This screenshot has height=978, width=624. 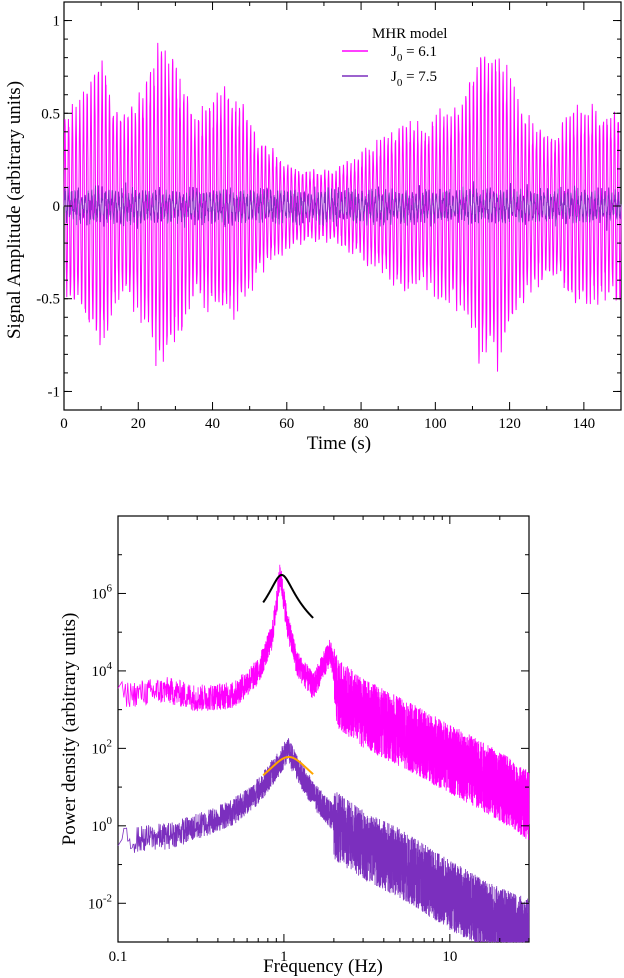 What do you see at coordinates (57, 207) in the screenshot?
I see `y-tick-label: 0` at bounding box center [57, 207].